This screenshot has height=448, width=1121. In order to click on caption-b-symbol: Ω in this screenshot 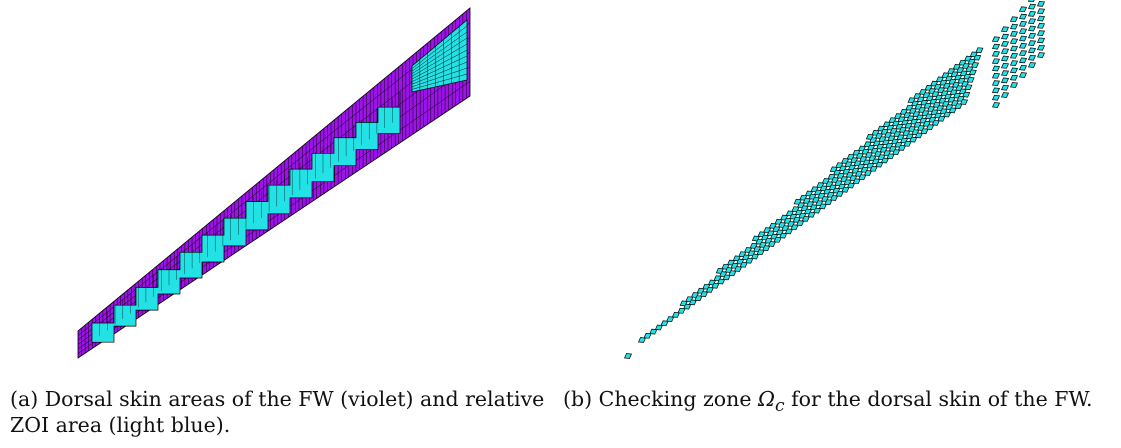, I will do `click(766, 399)`.